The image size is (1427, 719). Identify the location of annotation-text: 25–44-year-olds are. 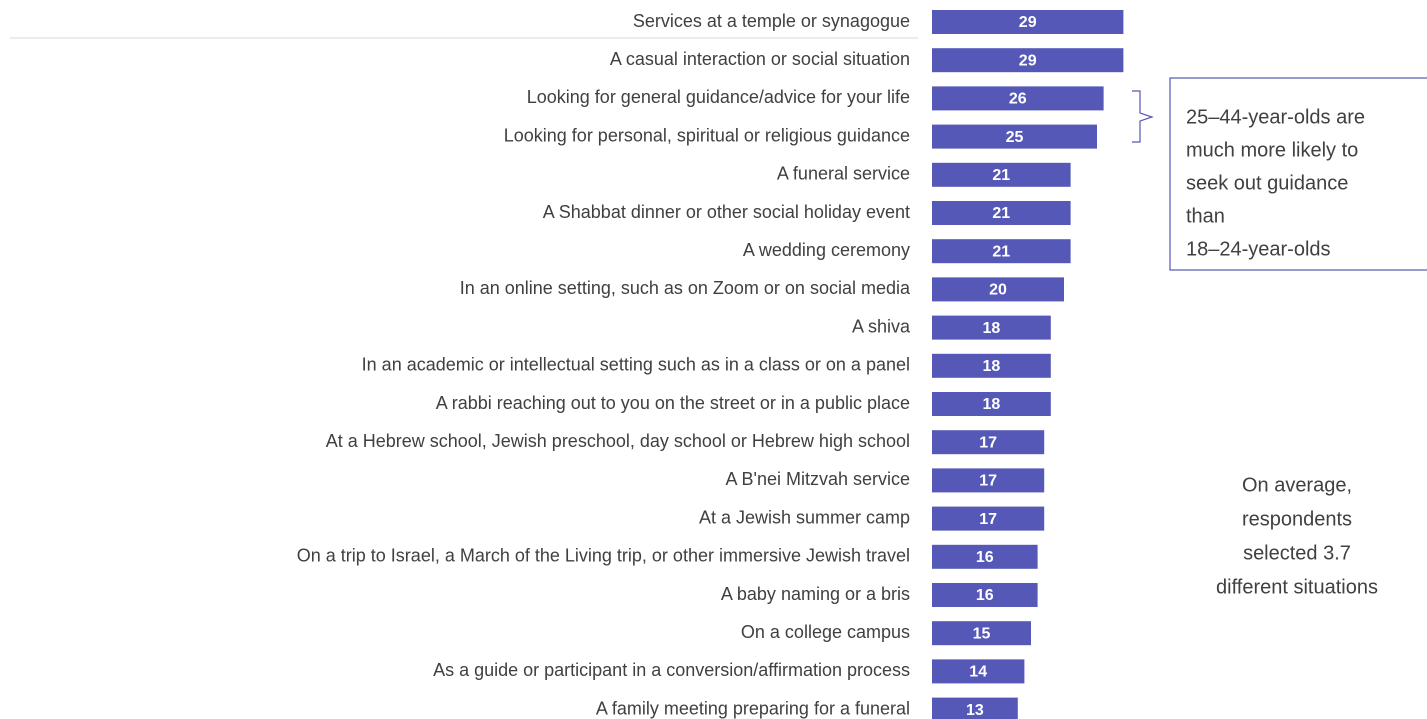
(1275, 117).